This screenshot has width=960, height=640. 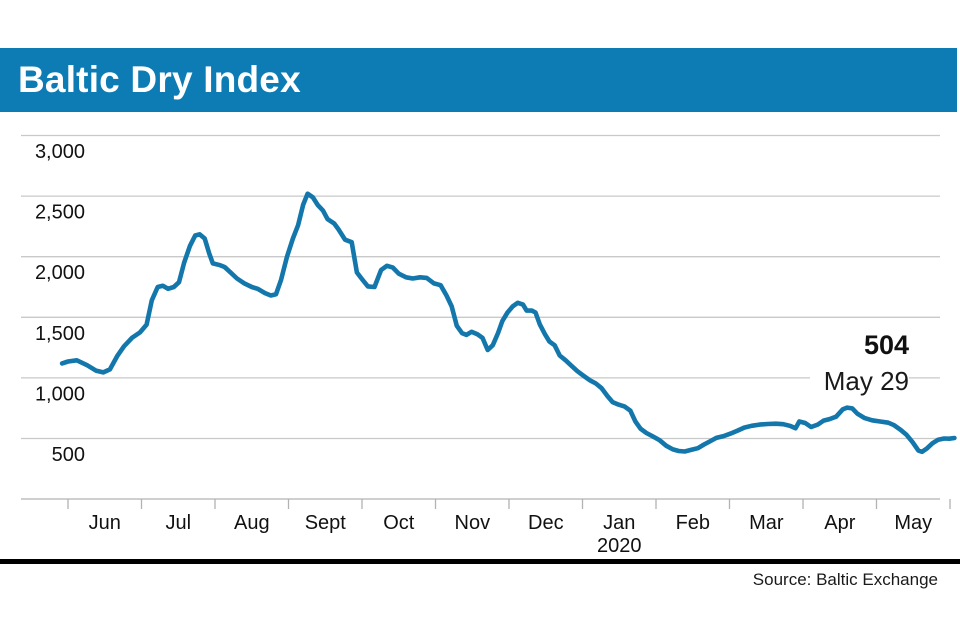 What do you see at coordinates (60, 213) in the screenshot?
I see `y-axis-tick-label: 2,500` at bounding box center [60, 213].